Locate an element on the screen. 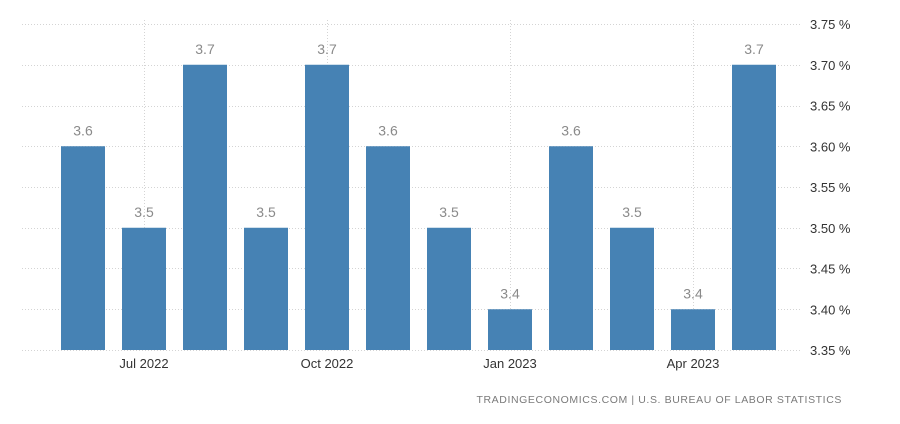  y-tick-label: 3.45 % is located at coordinates (830, 269).